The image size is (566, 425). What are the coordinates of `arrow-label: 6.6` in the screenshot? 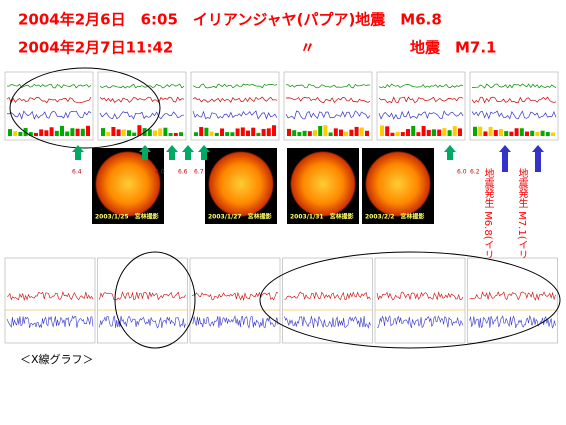 It's located at (183, 172).